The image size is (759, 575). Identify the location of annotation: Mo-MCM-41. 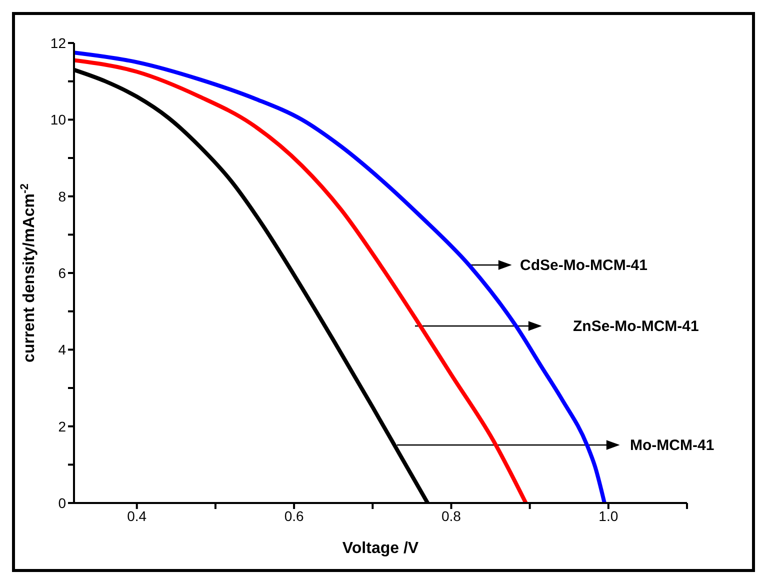
(672, 445).